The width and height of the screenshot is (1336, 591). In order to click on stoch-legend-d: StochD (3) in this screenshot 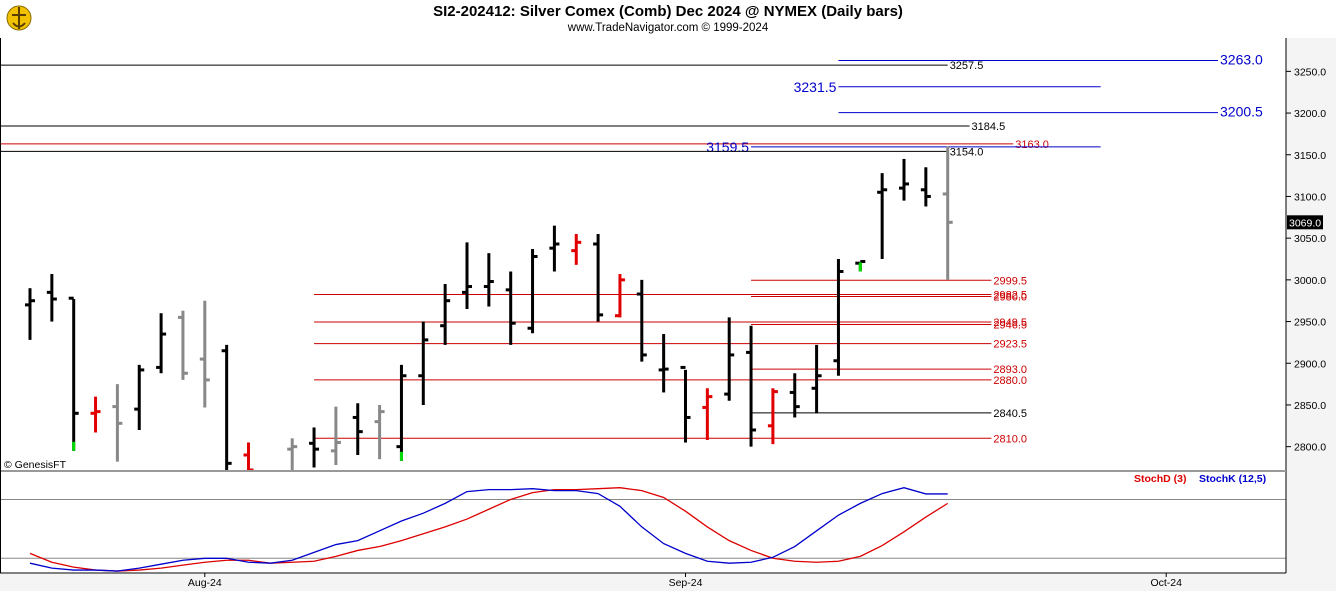, I will do `click(1160, 479)`.